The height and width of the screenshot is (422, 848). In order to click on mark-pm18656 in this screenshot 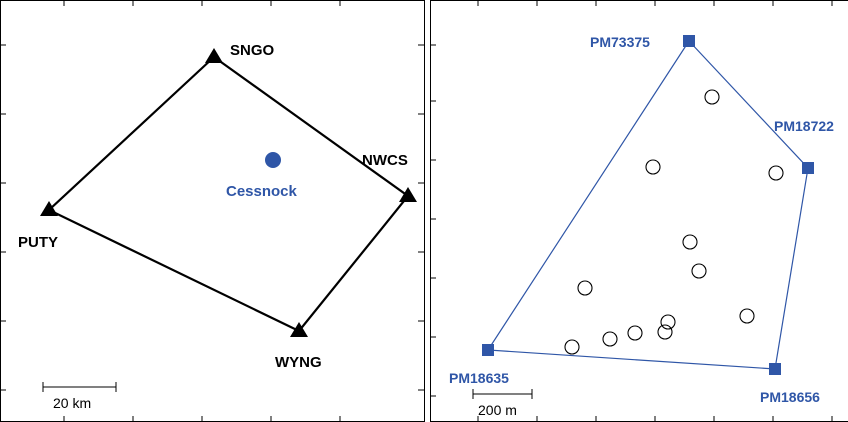, I will do `click(775, 369)`.